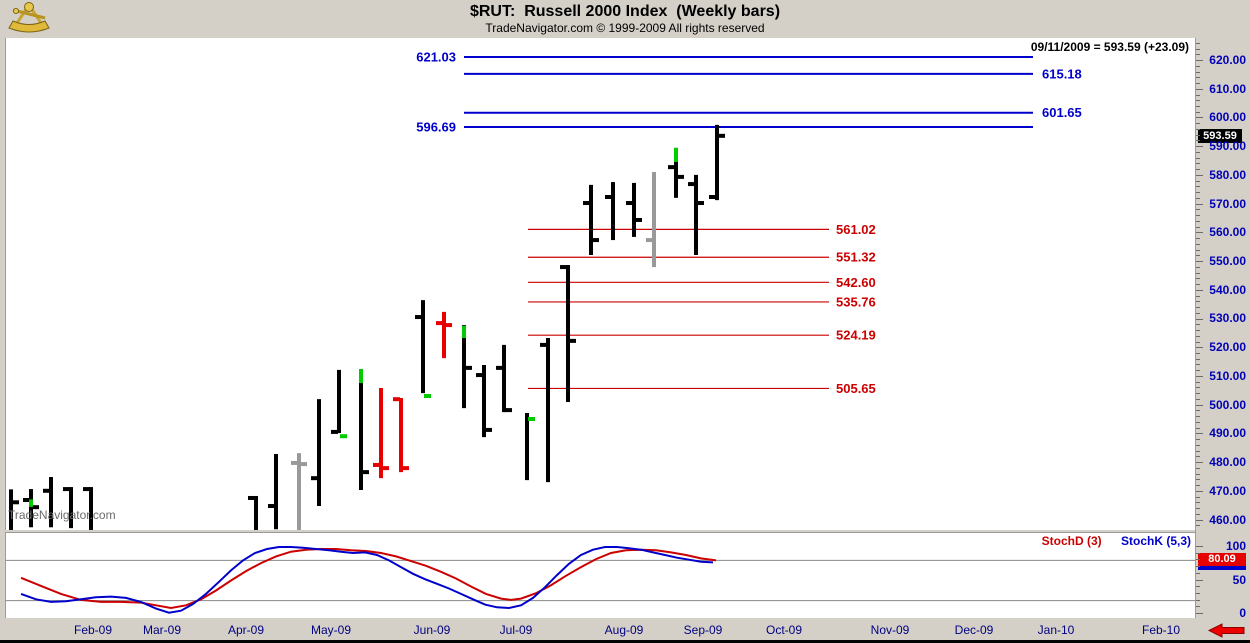 The width and height of the screenshot is (1250, 643). I want to click on price-axis-label: 460.00, so click(1227, 519).